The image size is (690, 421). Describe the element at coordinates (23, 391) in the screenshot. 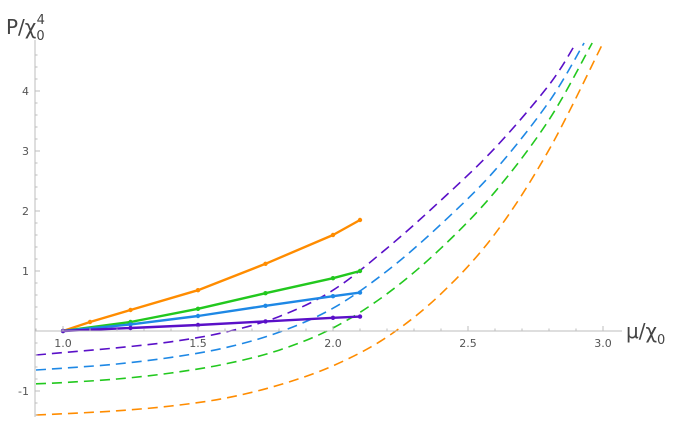

I see `y-tick-label-0: -1` at that location.